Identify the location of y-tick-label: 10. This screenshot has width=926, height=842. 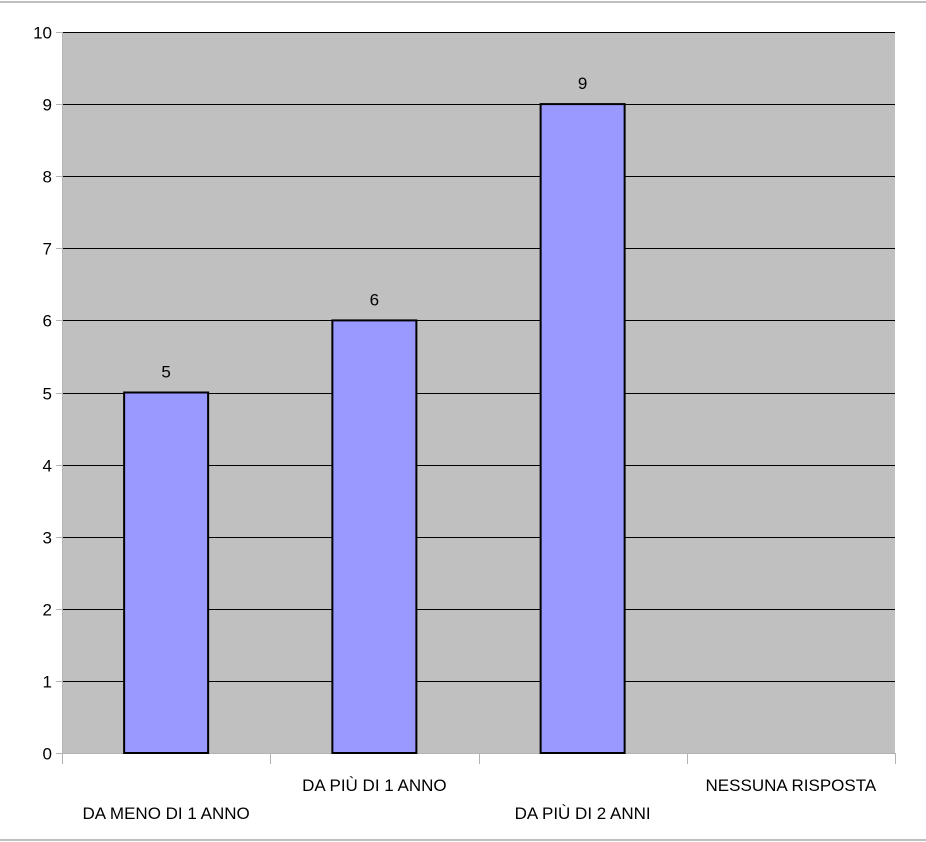
(42, 33).